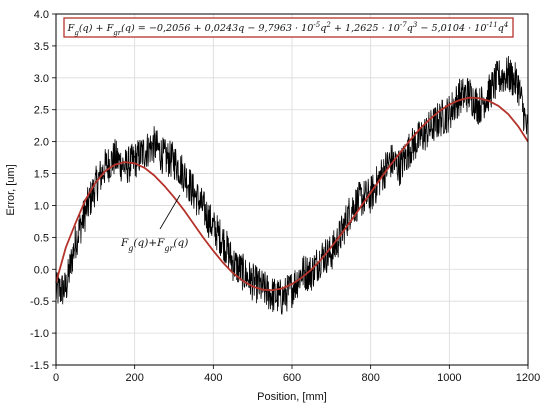 This screenshot has width=550, height=407. What do you see at coordinates (41, 15) in the screenshot?
I see `y-tick-label: 4.0` at bounding box center [41, 15].